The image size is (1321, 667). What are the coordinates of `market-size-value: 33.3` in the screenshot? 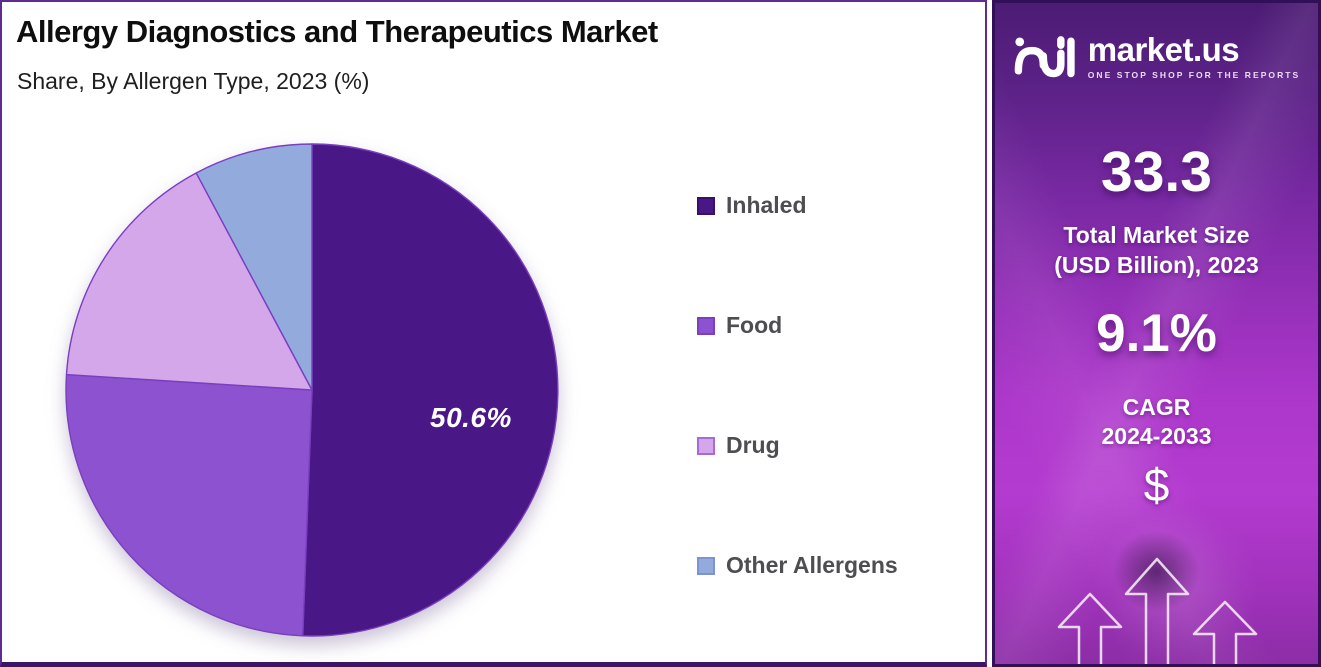 It's located at (1156, 172).